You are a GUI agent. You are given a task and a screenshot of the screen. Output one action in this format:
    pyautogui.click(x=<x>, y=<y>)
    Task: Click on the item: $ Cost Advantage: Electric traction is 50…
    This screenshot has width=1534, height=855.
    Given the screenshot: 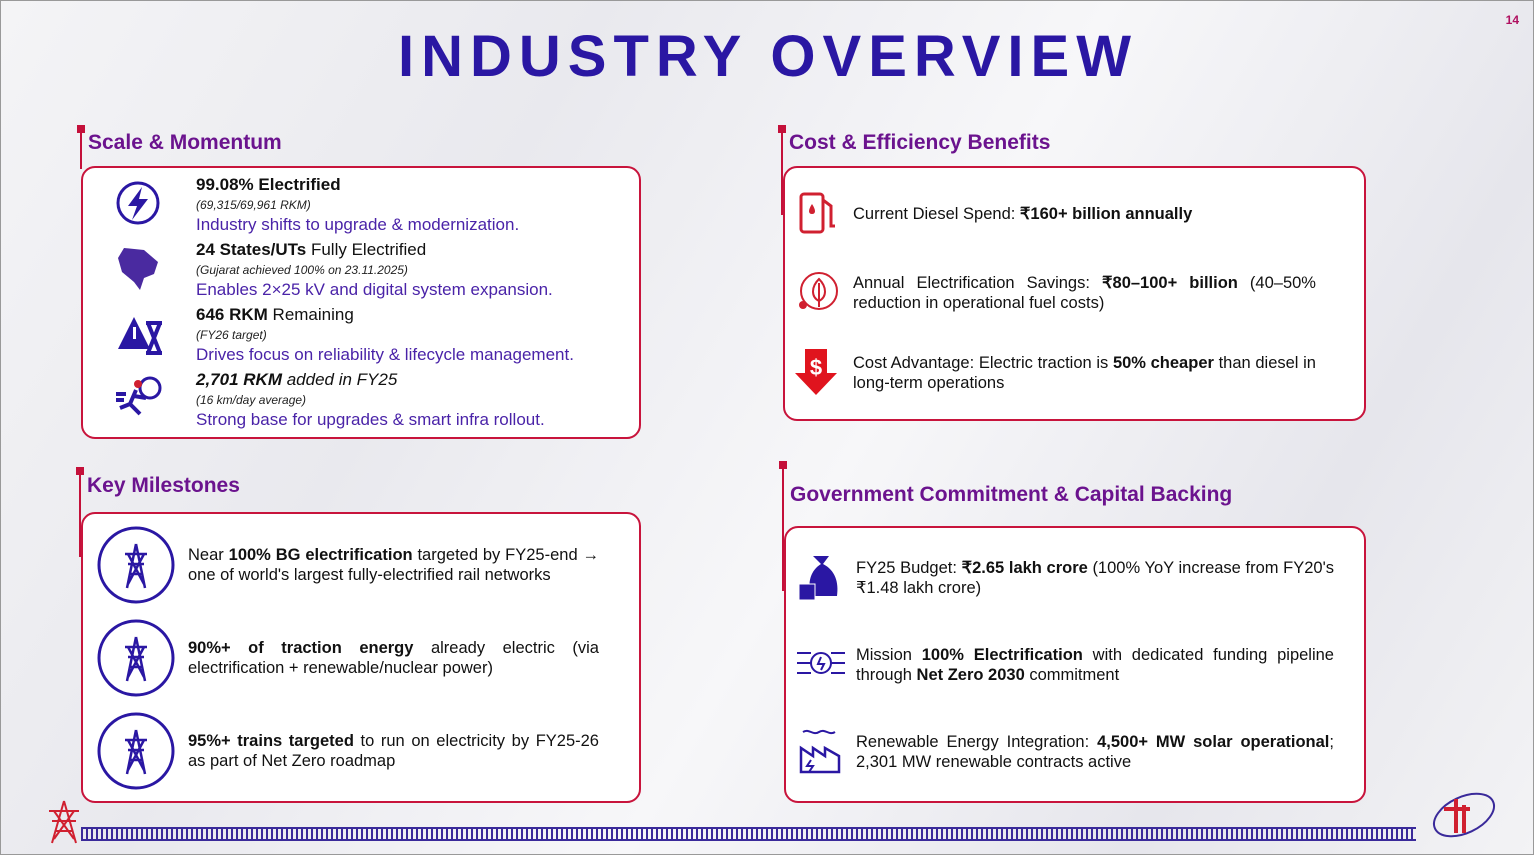 What is the action you would take?
    pyautogui.click(x=1050, y=373)
    